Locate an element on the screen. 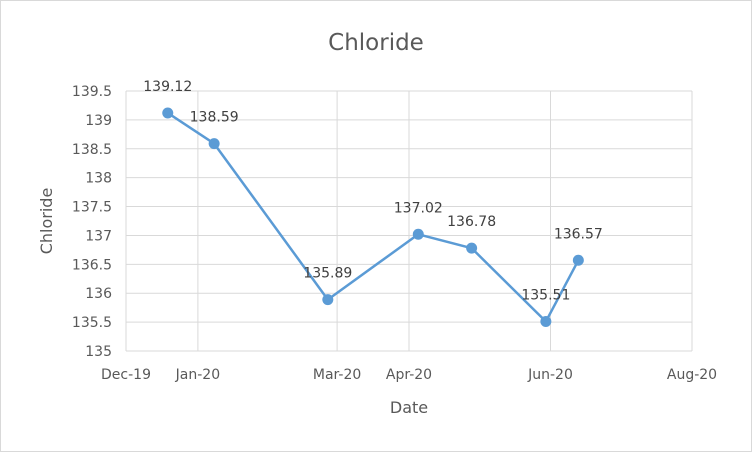 The width and height of the screenshot is (752, 452). x-tick-label: Dec-19 is located at coordinates (126, 375).